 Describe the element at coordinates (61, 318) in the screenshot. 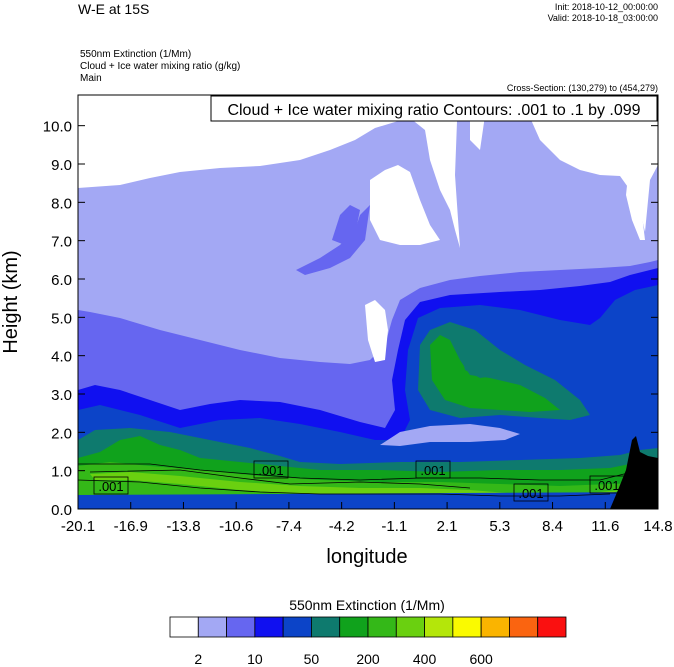

I see `y-tick-label: 5.0` at that location.